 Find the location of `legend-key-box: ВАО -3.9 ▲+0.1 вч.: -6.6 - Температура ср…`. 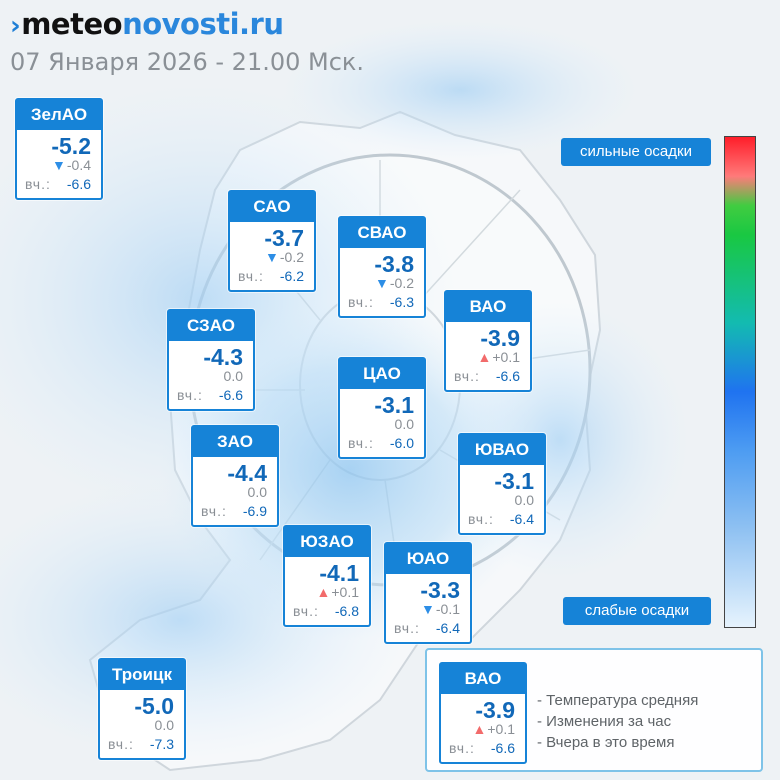

legend-key-box: ВАО -3.9 ▲+0.1 вч.: -6.6 - Температура ср… is located at coordinates (594, 710).